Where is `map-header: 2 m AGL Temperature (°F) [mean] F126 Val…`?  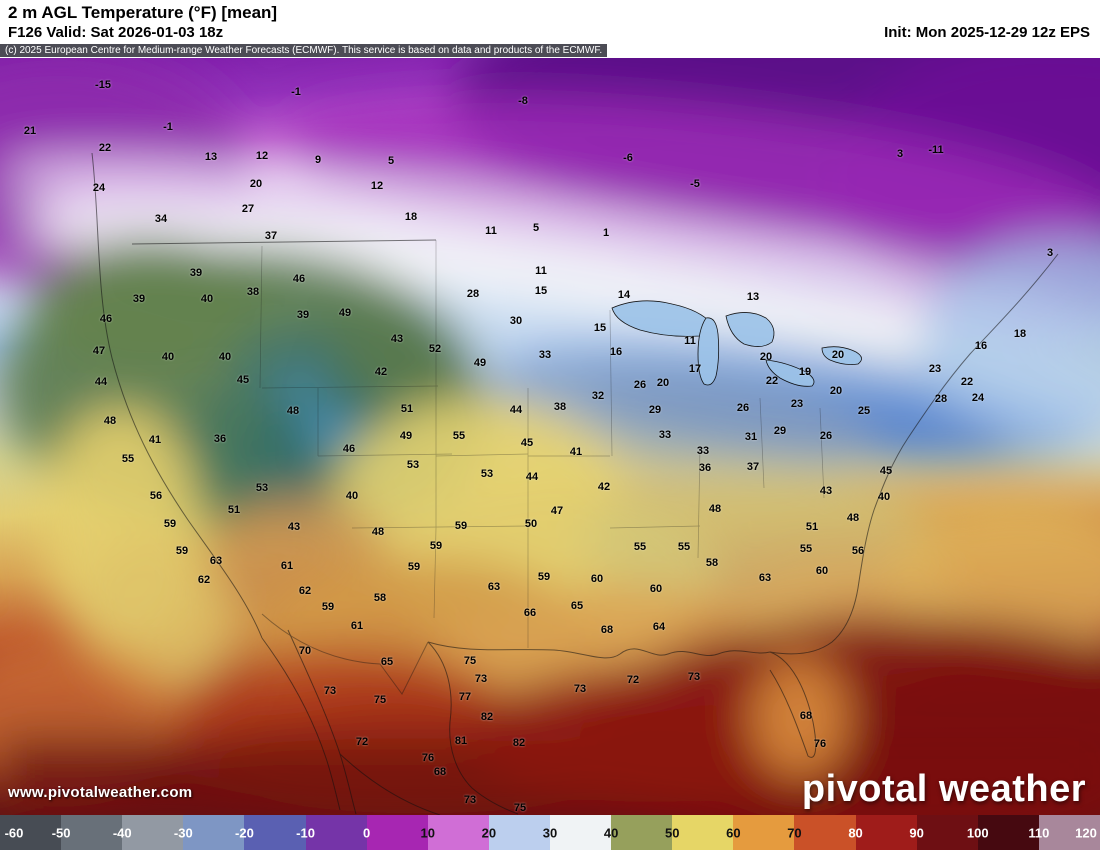 map-header: 2 m AGL Temperature (°F) [mean] F126 Val… is located at coordinates (550, 29).